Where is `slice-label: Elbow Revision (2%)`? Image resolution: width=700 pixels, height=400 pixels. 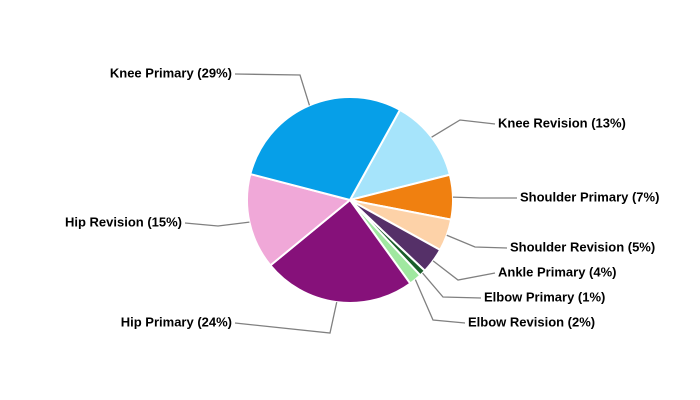 slice-label: Elbow Revision (2%) is located at coordinates (531, 321).